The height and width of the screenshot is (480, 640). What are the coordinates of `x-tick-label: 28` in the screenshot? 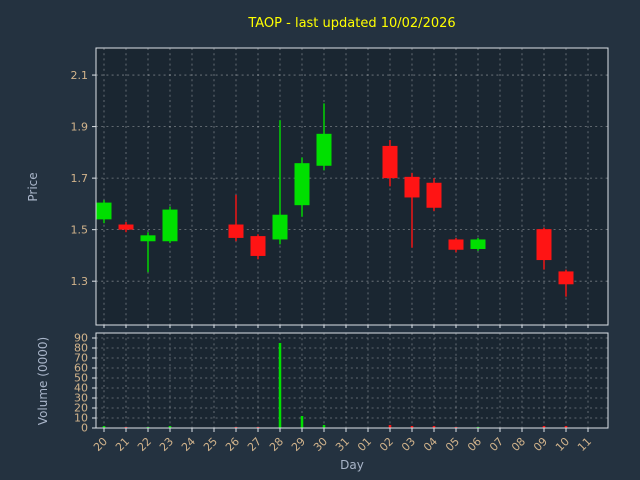 It's located at (276, 444).